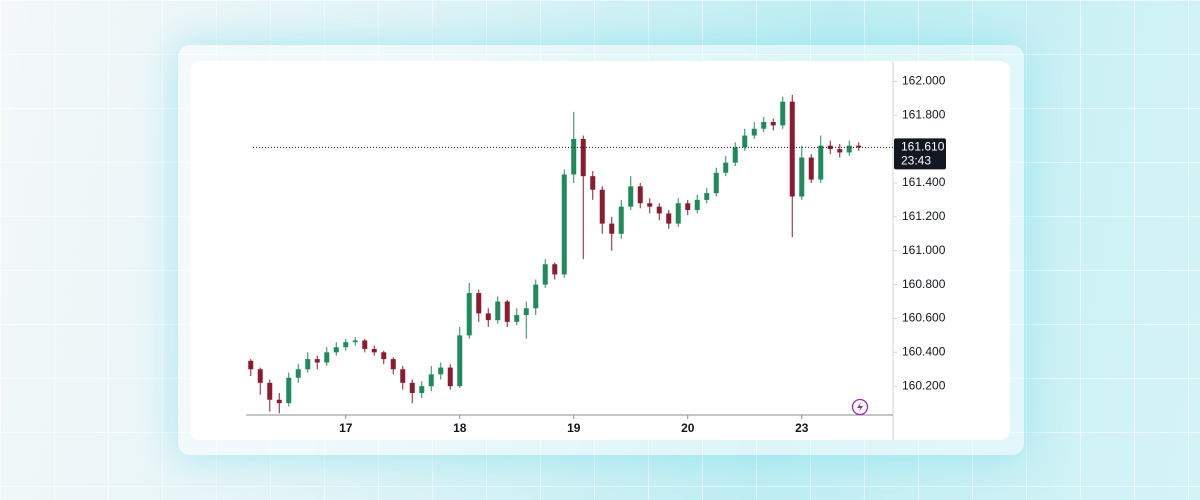  Describe the element at coordinates (924, 385) in the screenshot. I see `y-tick-label: 160.200` at that location.